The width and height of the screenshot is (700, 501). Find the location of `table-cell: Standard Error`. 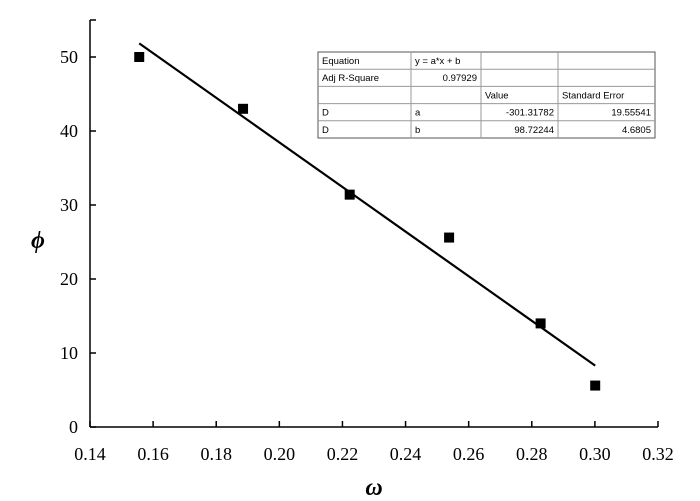

table-cell: Standard Error is located at coordinates (593, 95).